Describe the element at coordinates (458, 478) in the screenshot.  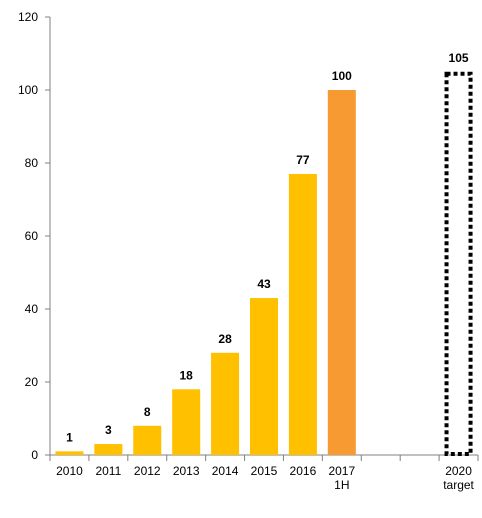
I see `x-tick-label: 2020 target` at that location.